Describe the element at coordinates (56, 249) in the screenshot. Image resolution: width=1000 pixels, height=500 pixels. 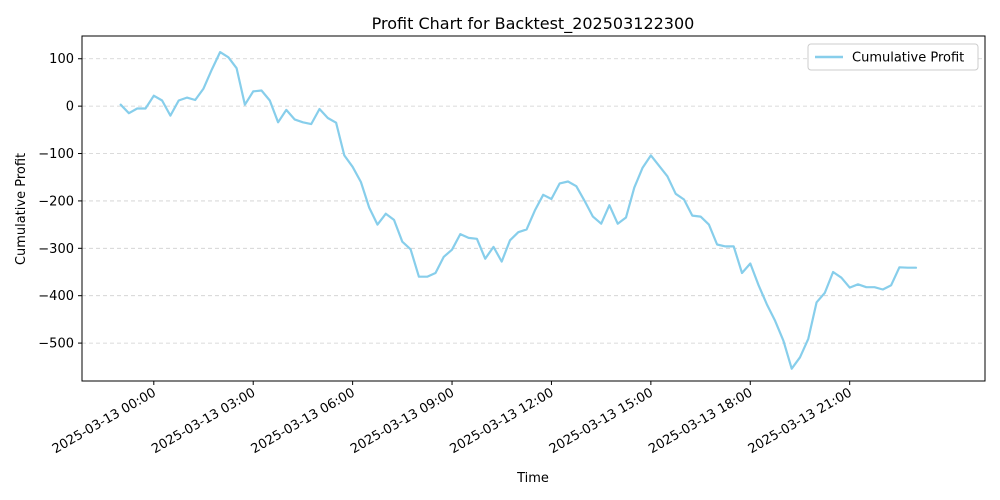
I see `y-tick-label: −300` at that location.